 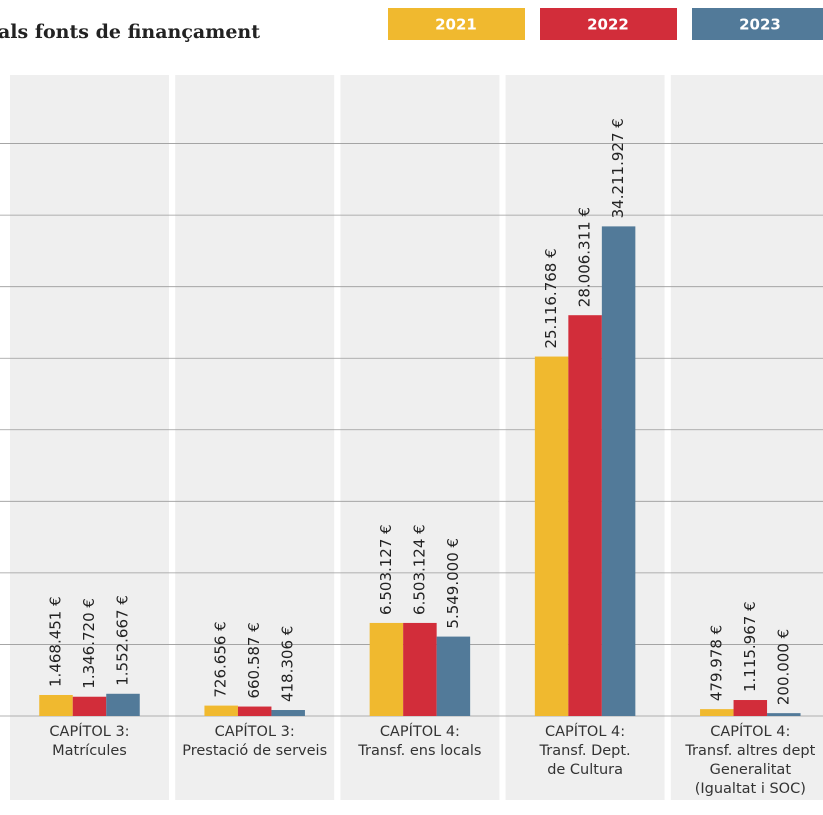 I want to click on value-label: 200.000 €, so click(x=783, y=667).